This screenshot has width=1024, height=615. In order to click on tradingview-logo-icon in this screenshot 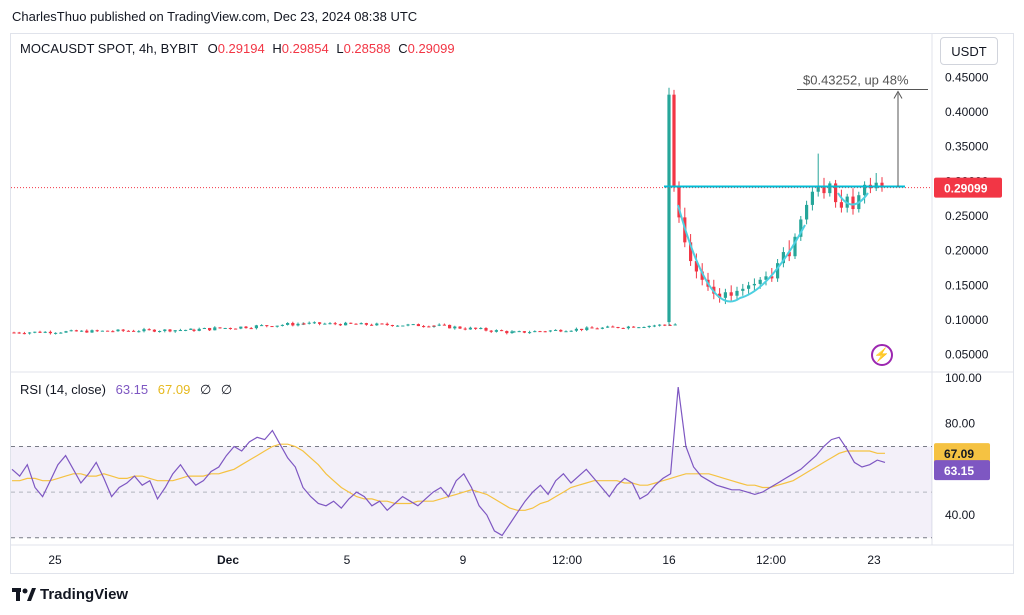, I will do `click(24, 594)`.